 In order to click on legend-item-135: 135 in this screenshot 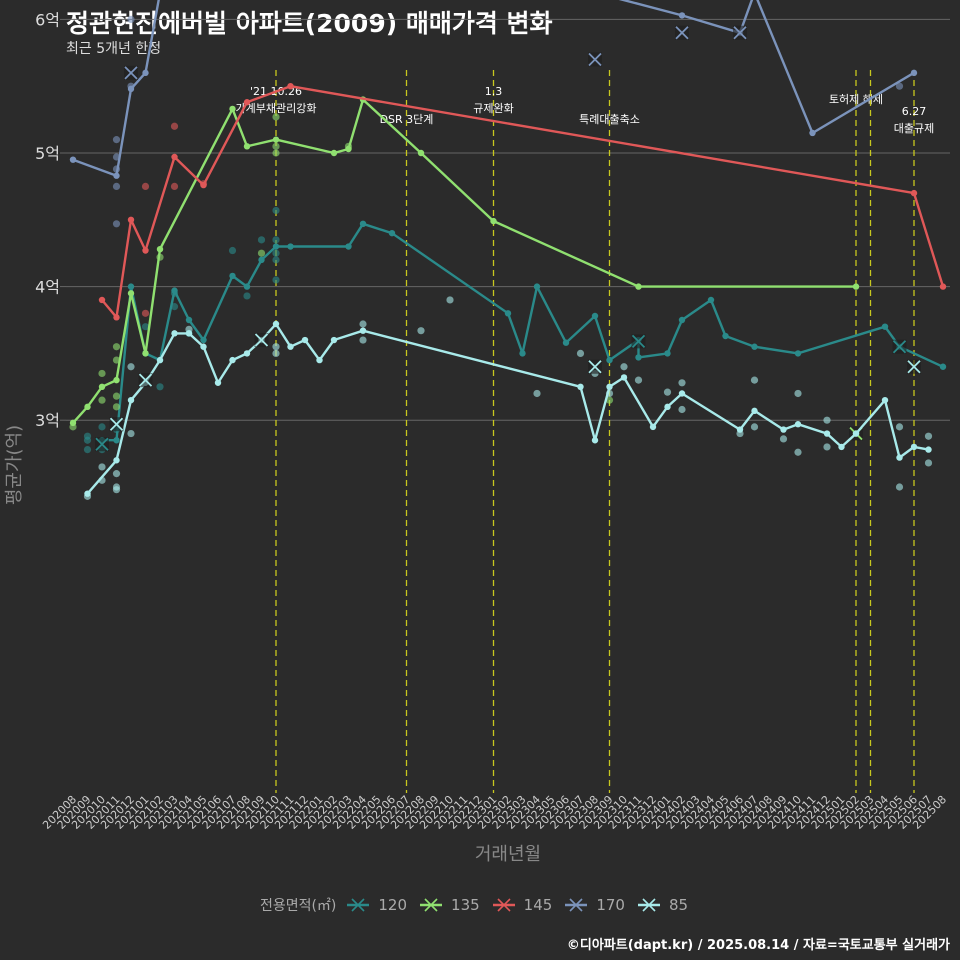, I will do `click(449, 905)`.